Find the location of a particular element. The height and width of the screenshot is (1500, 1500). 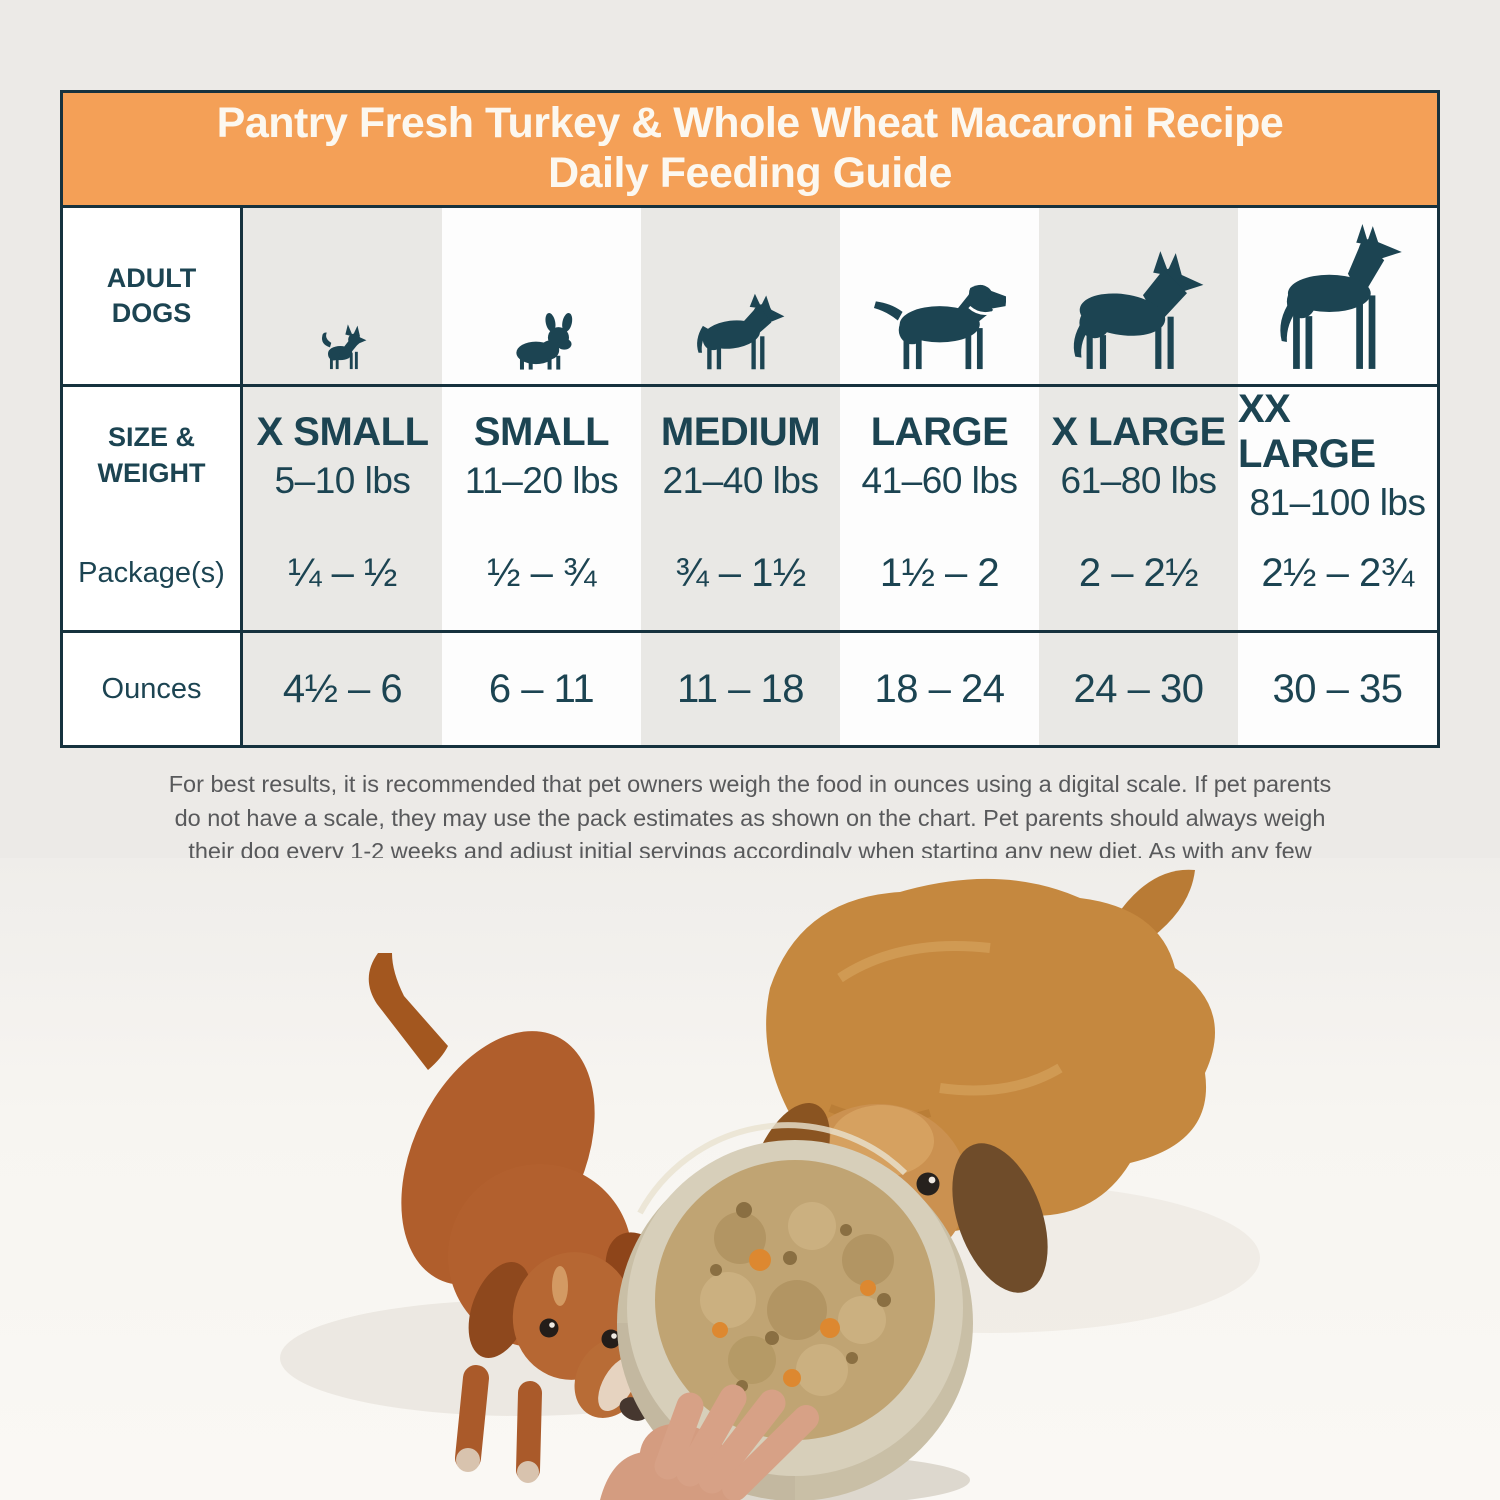

french-bulldog-icon is located at coordinates (544, 341).